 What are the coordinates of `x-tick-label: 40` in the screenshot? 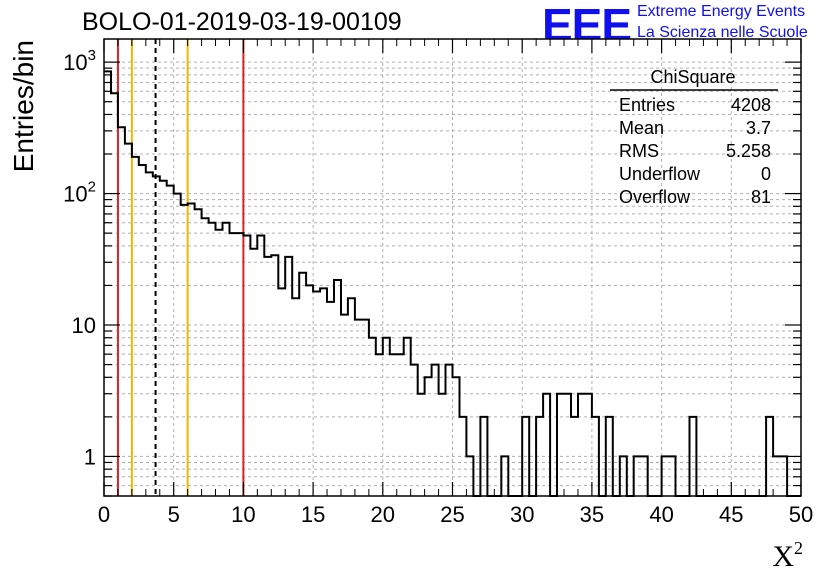 It's located at (661, 514).